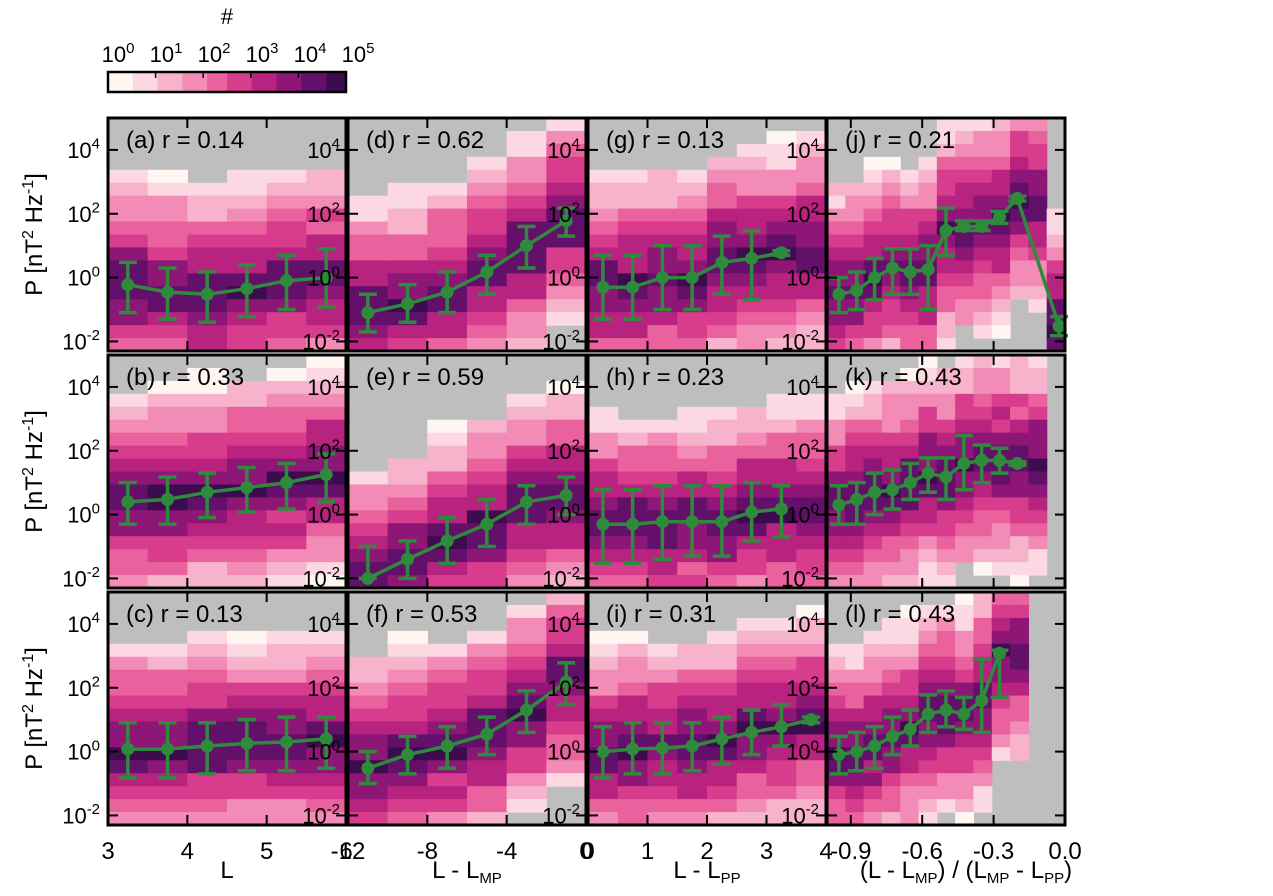 The image size is (1273, 896). I want to click on colorbar-frame, so click(227, 82).